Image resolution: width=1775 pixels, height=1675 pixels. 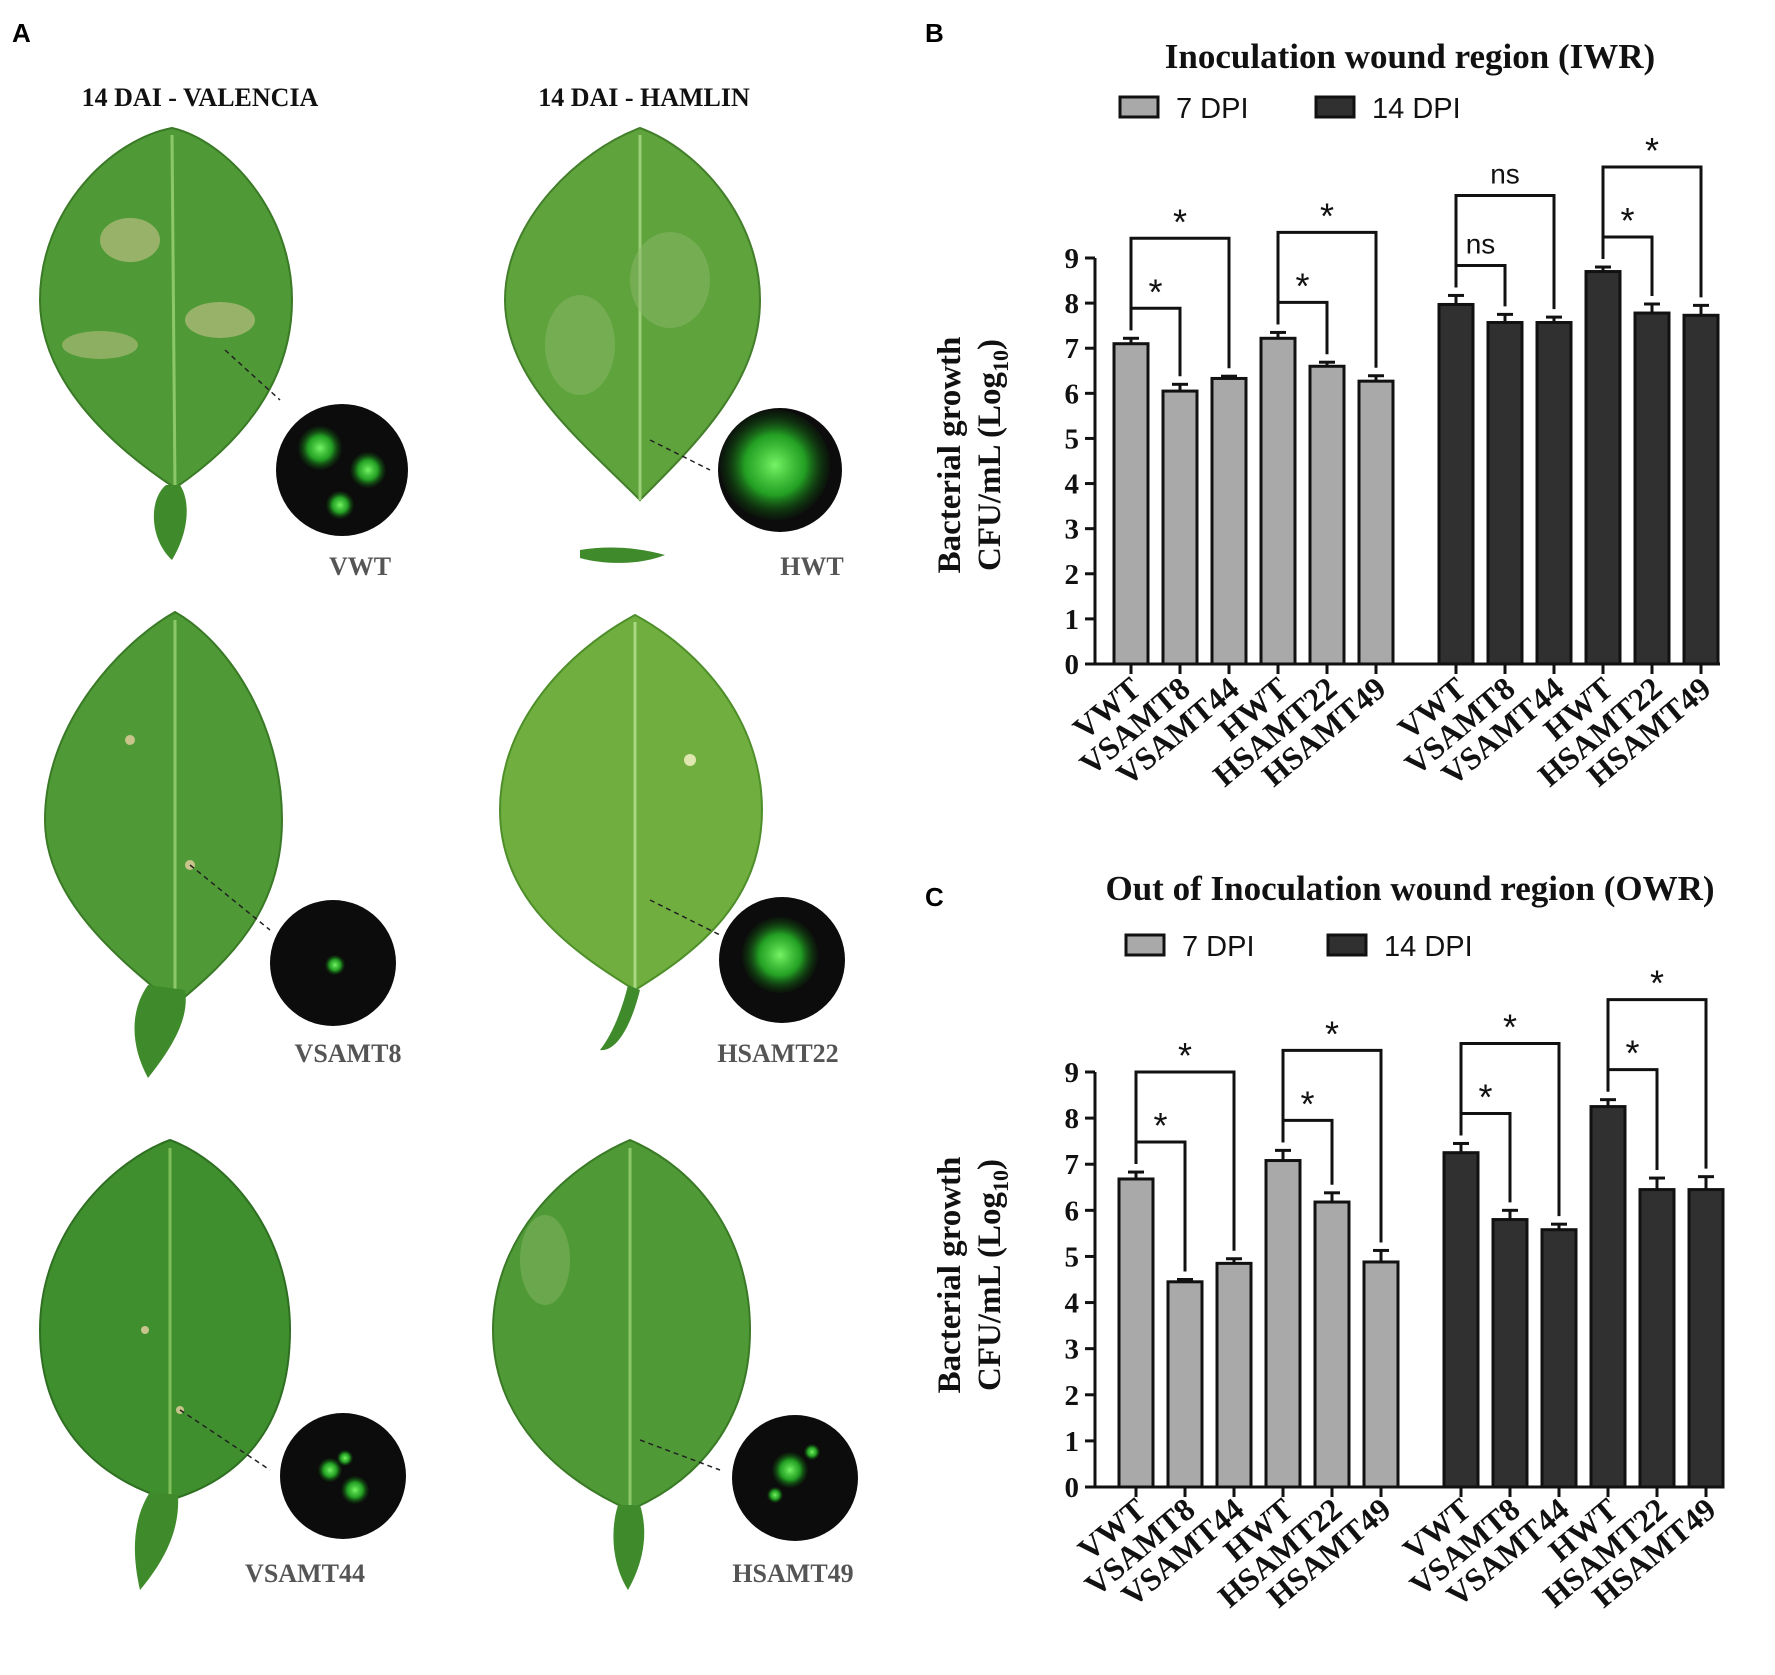 I want to click on leaf-vwt-pointer, so click(x=252, y=375).